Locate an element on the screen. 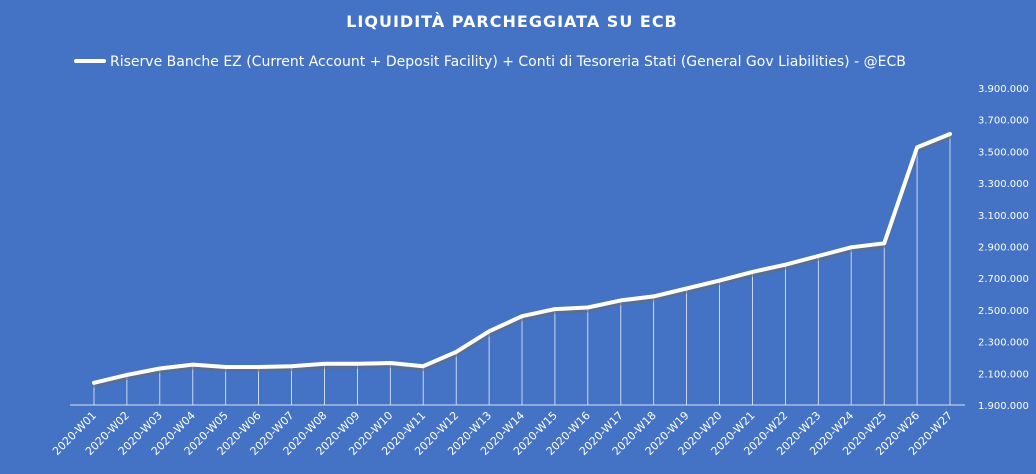 This screenshot has width=1036, height=474. y-tick-label: 2.500.000 is located at coordinates (1003, 311).